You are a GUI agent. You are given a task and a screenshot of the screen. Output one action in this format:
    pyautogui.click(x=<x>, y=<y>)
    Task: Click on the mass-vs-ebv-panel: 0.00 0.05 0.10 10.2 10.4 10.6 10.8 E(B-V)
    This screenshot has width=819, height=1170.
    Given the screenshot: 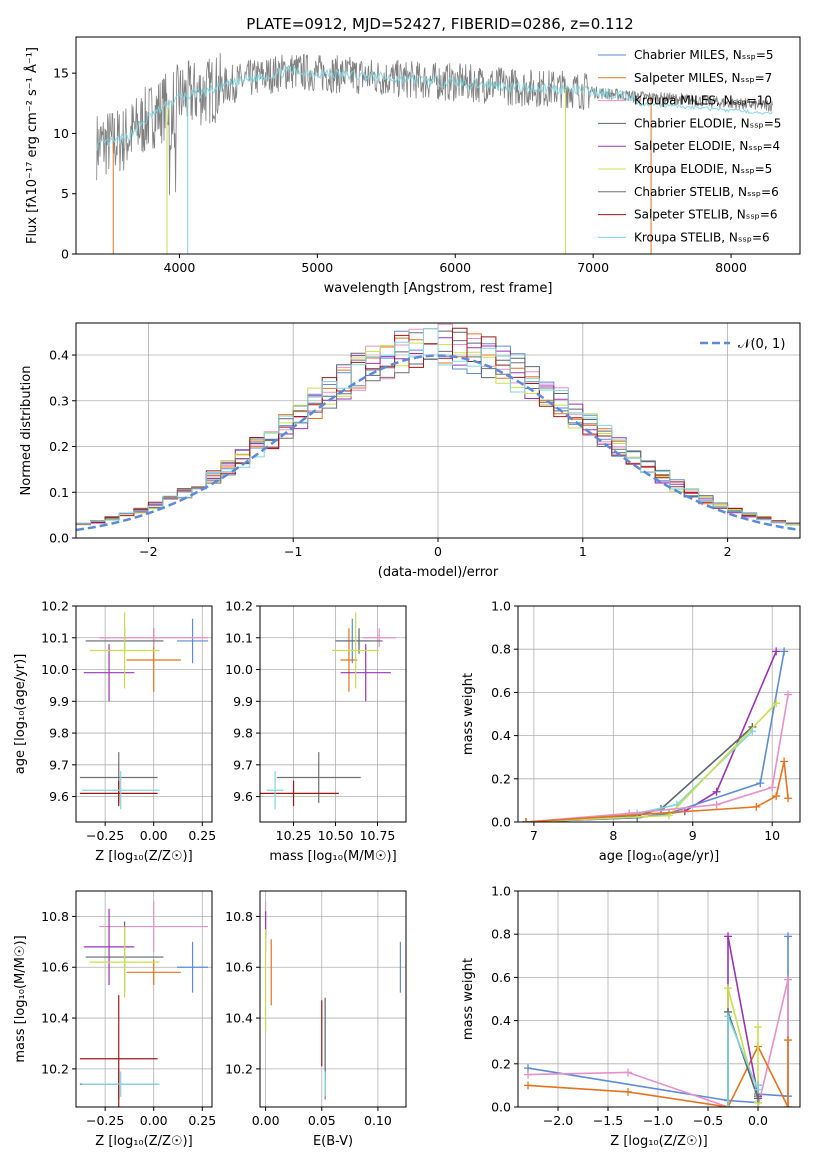 What is the action you would take?
    pyautogui.click(x=316, y=1019)
    